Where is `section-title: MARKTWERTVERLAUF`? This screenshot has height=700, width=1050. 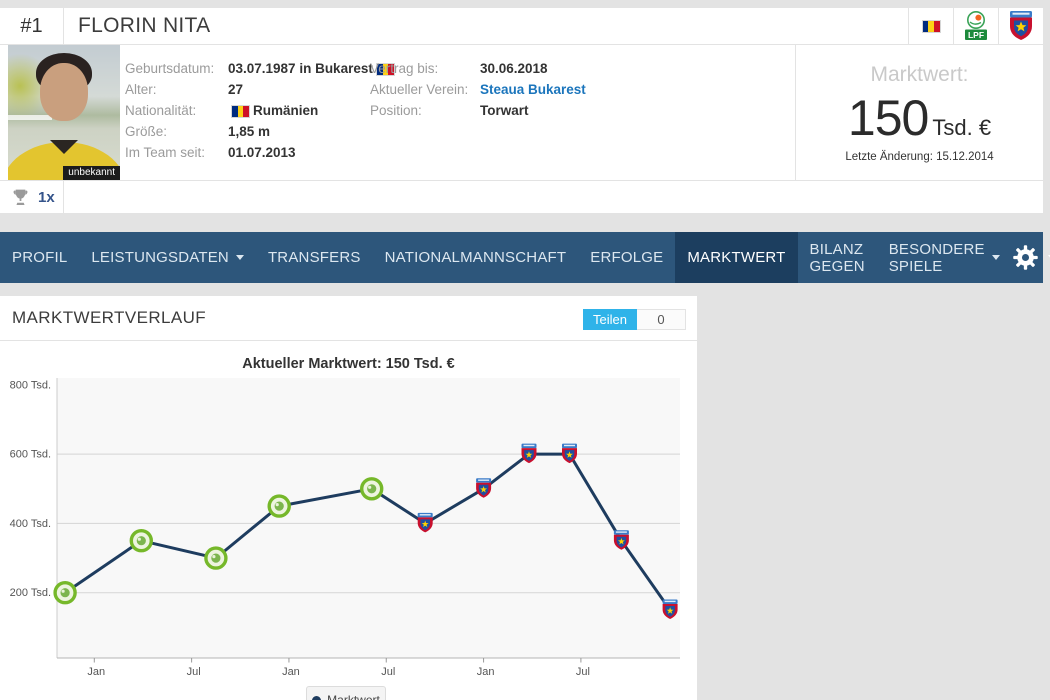 section-title: MARKTWERTVERLAUF is located at coordinates (109, 317).